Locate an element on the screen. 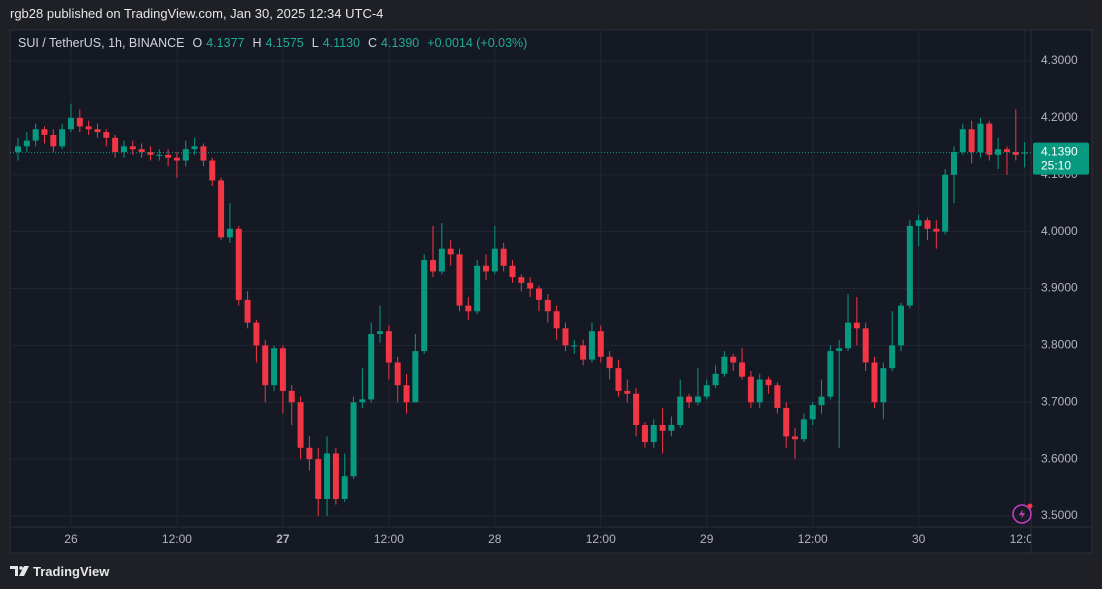  y-tick-label: 4.3000 is located at coordinates (1059, 60).